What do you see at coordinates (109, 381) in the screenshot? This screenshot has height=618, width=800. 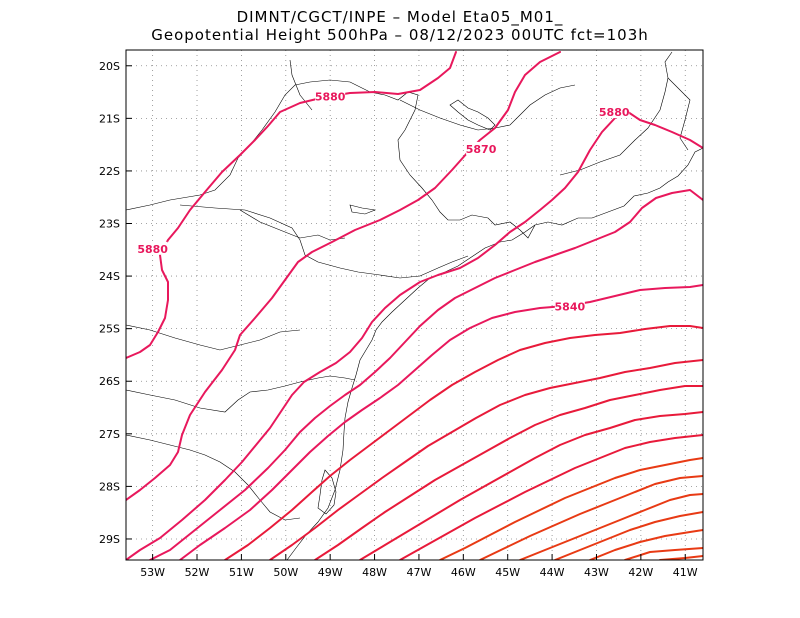 I see `lat-tick-label: 26S` at bounding box center [109, 381].